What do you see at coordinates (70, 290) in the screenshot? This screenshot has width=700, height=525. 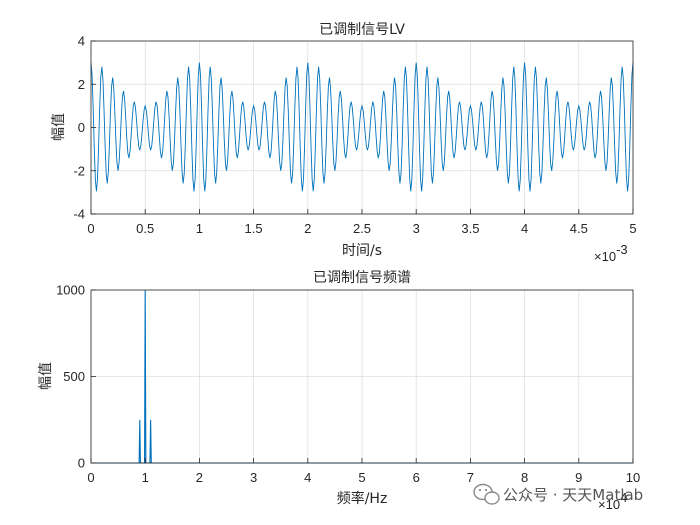 I see `y-tick-label: 1000` at bounding box center [70, 290].